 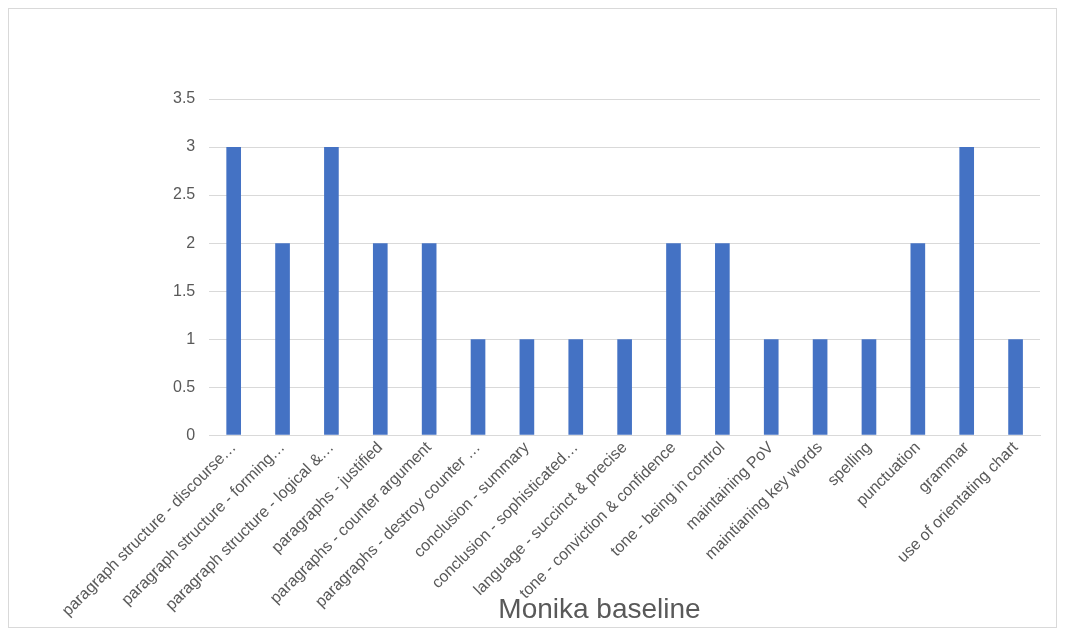 I want to click on y-tick-label: 0, so click(x=191, y=434).